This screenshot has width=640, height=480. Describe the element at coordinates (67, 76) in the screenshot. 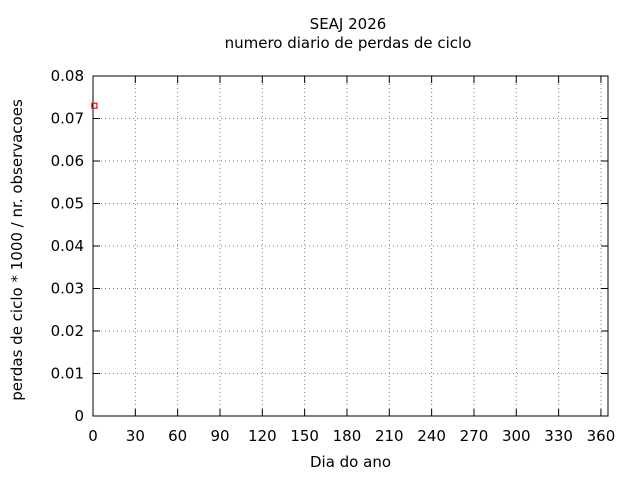

I see `y-tick-label: 0.08` at that location.